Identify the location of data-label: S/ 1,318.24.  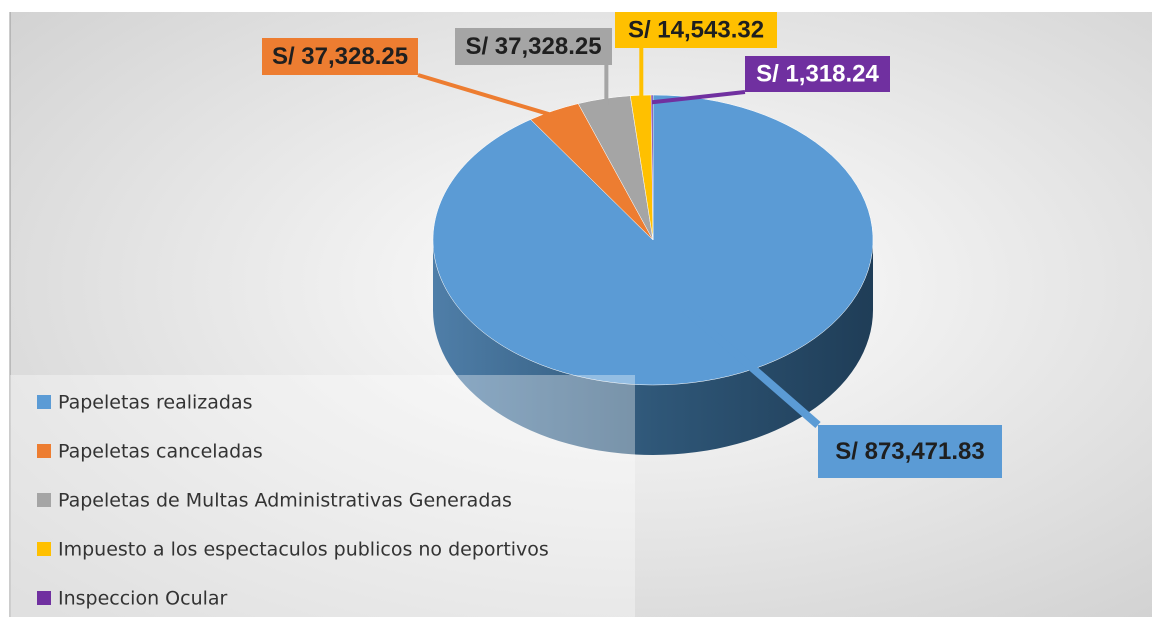
(817, 73).